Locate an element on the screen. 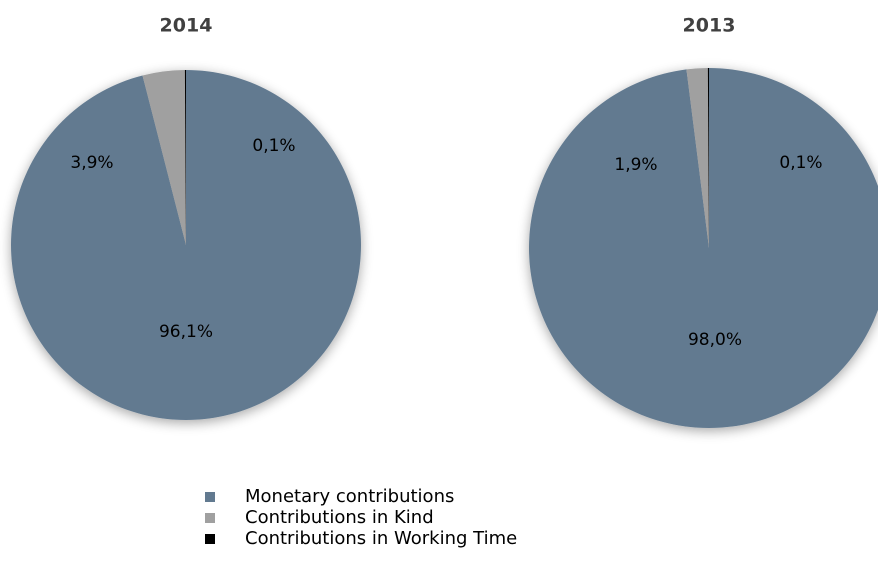 The width and height of the screenshot is (878, 568). data-label: 3,9% is located at coordinates (91, 163).